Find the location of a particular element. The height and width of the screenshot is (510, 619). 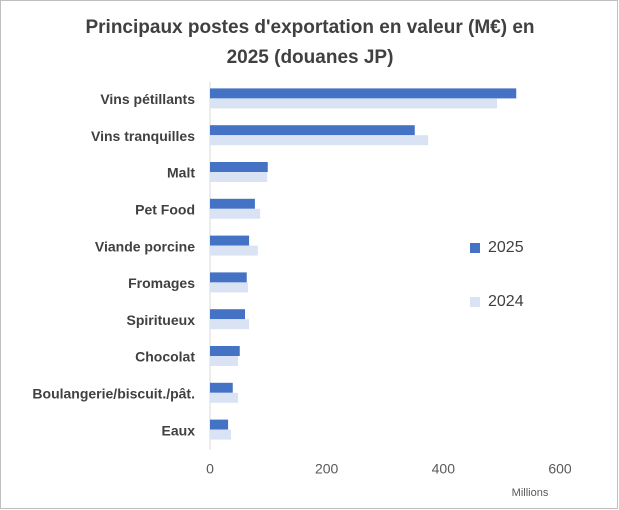

x-tick-label: 200 is located at coordinates (327, 469).